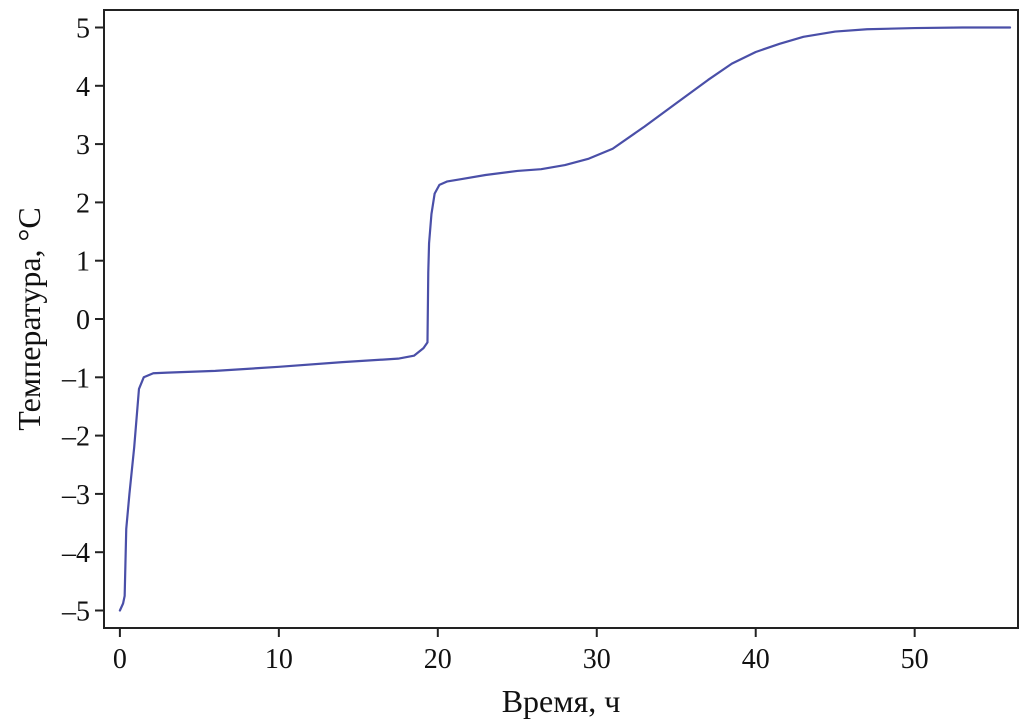  What do you see at coordinates (120, 659) in the screenshot?
I see `x-tick-label: 0` at bounding box center [120, 659].